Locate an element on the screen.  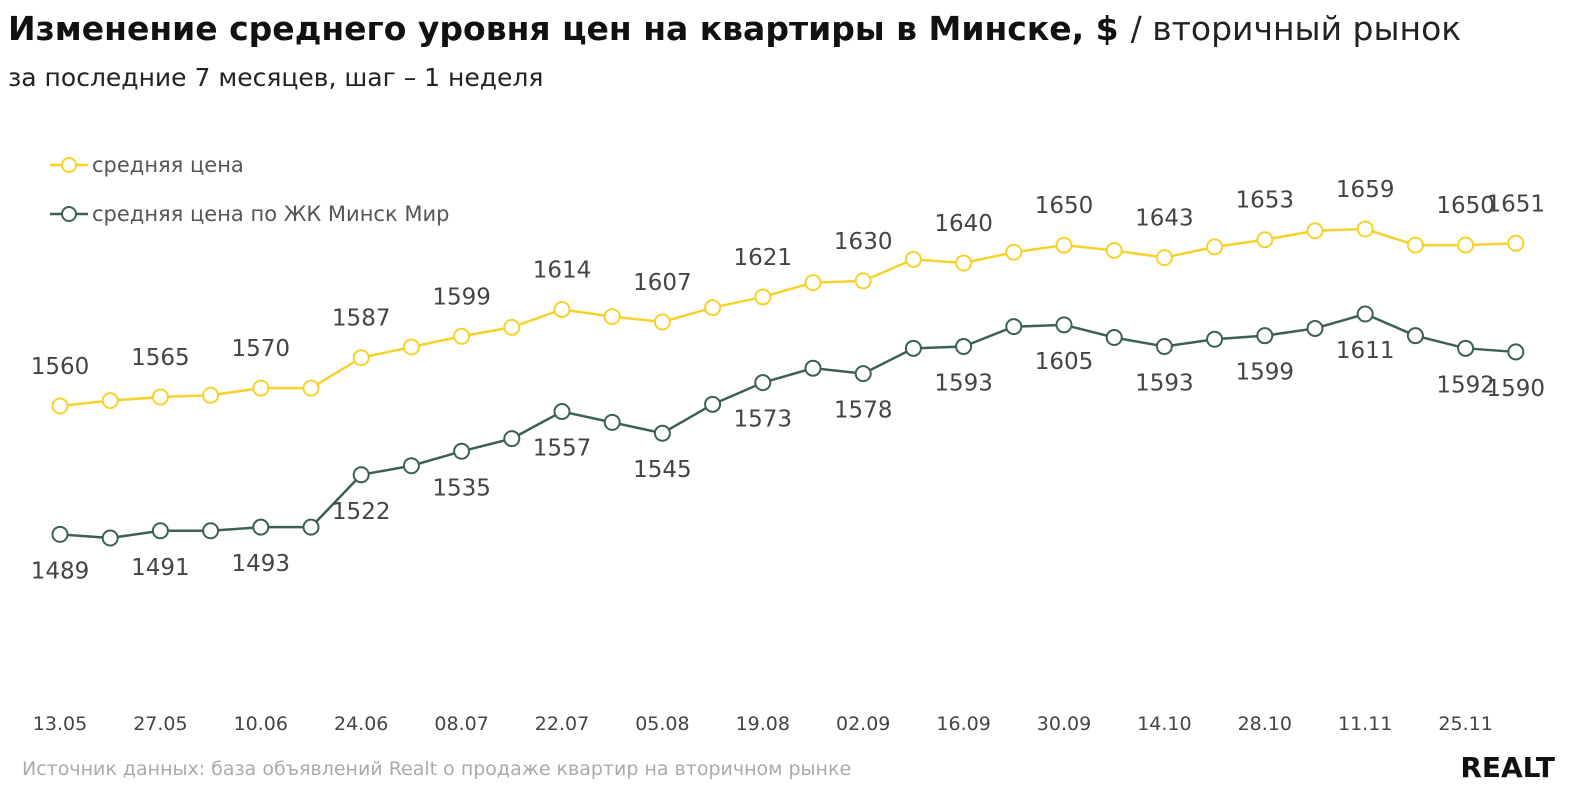
value-label: 1659 is located at coordinates (1365, 190).